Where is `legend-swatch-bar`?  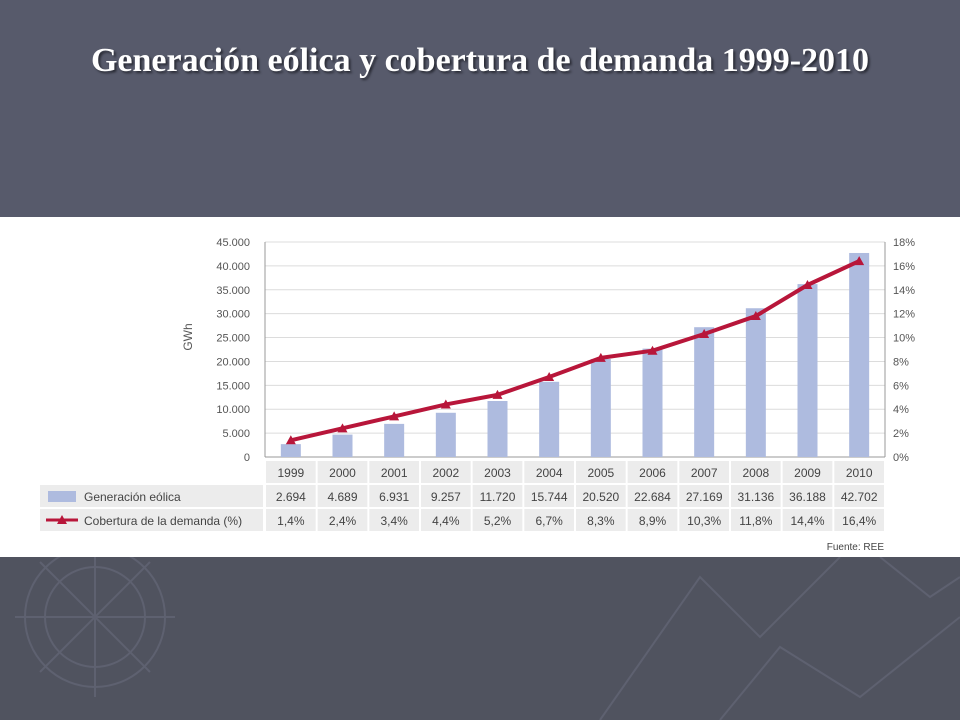
legend-swatch-bar is located at coordinates (62, 496).